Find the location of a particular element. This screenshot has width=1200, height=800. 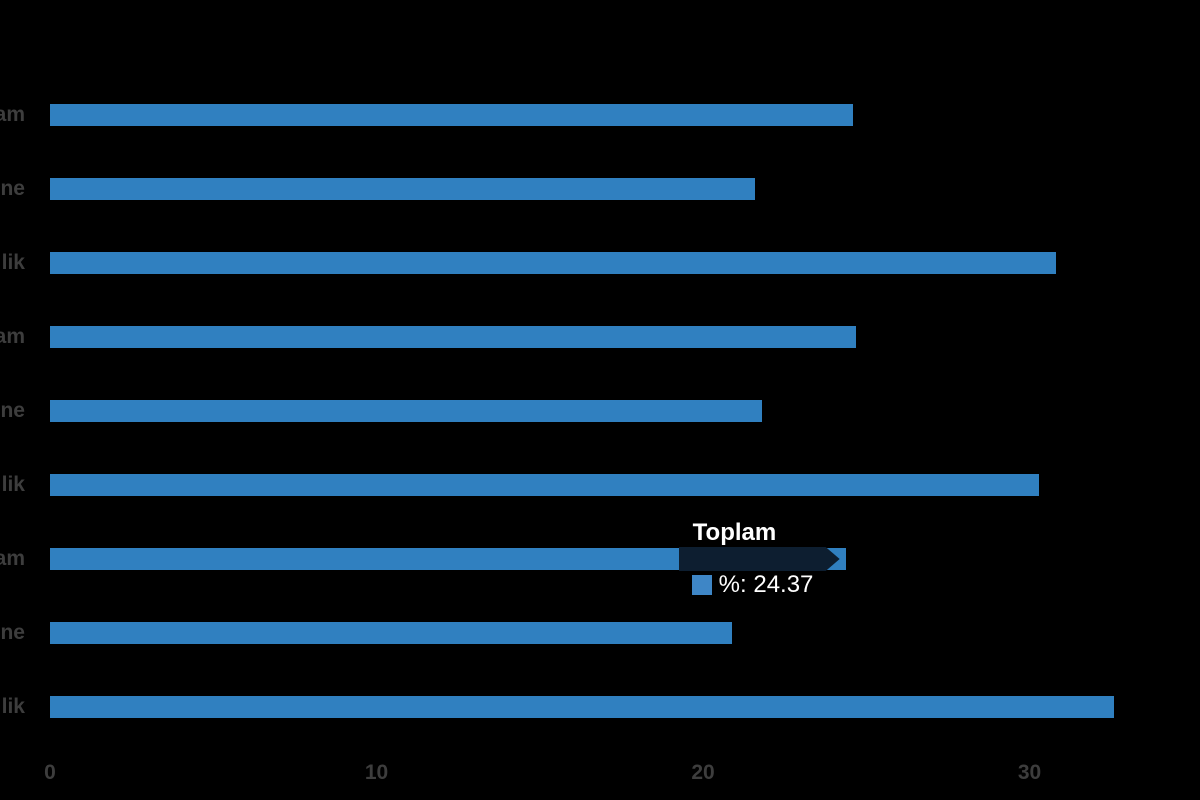

tooltip-value-text: %: 24.37 is located at coordinates (766, 584).